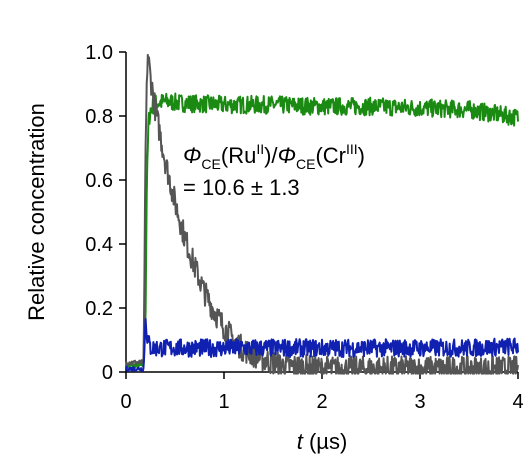 This screenshot has height=464, width=524. What do you see at coordinates (99, 117) in the screenshot?
I see `y-tick-label: 0.8` at bounding box center [99, 117].